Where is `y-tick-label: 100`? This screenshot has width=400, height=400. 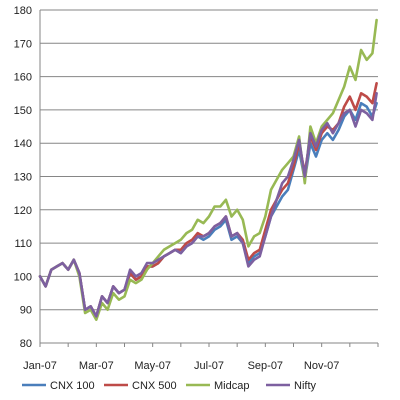 y-tick-label: 100 is located at coordinates (23, 277).